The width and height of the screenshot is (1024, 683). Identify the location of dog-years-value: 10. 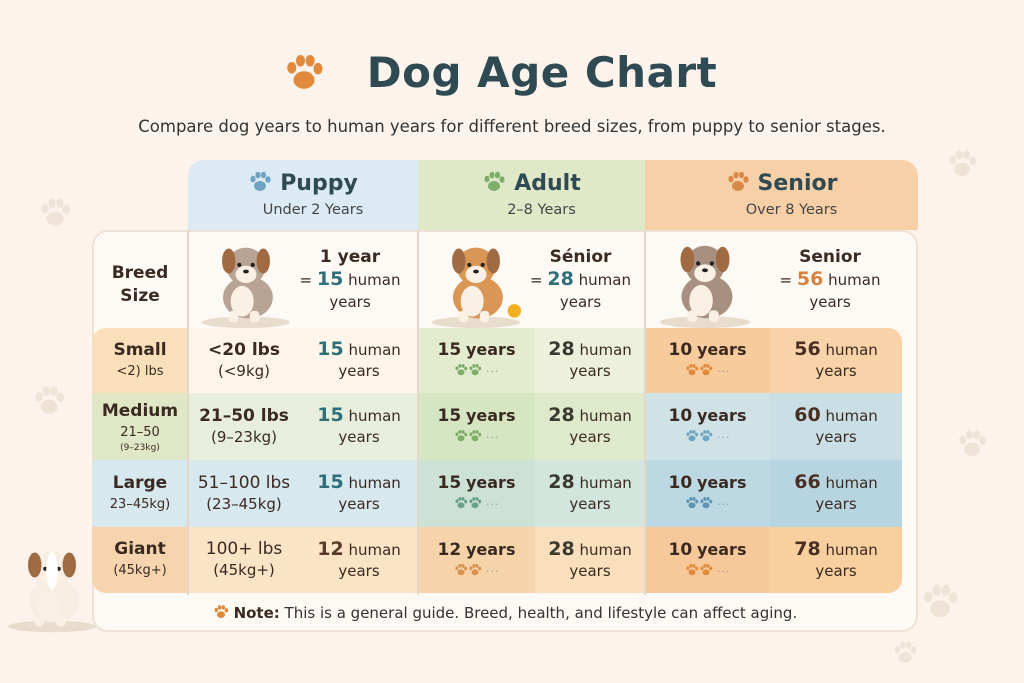
(680, 416).